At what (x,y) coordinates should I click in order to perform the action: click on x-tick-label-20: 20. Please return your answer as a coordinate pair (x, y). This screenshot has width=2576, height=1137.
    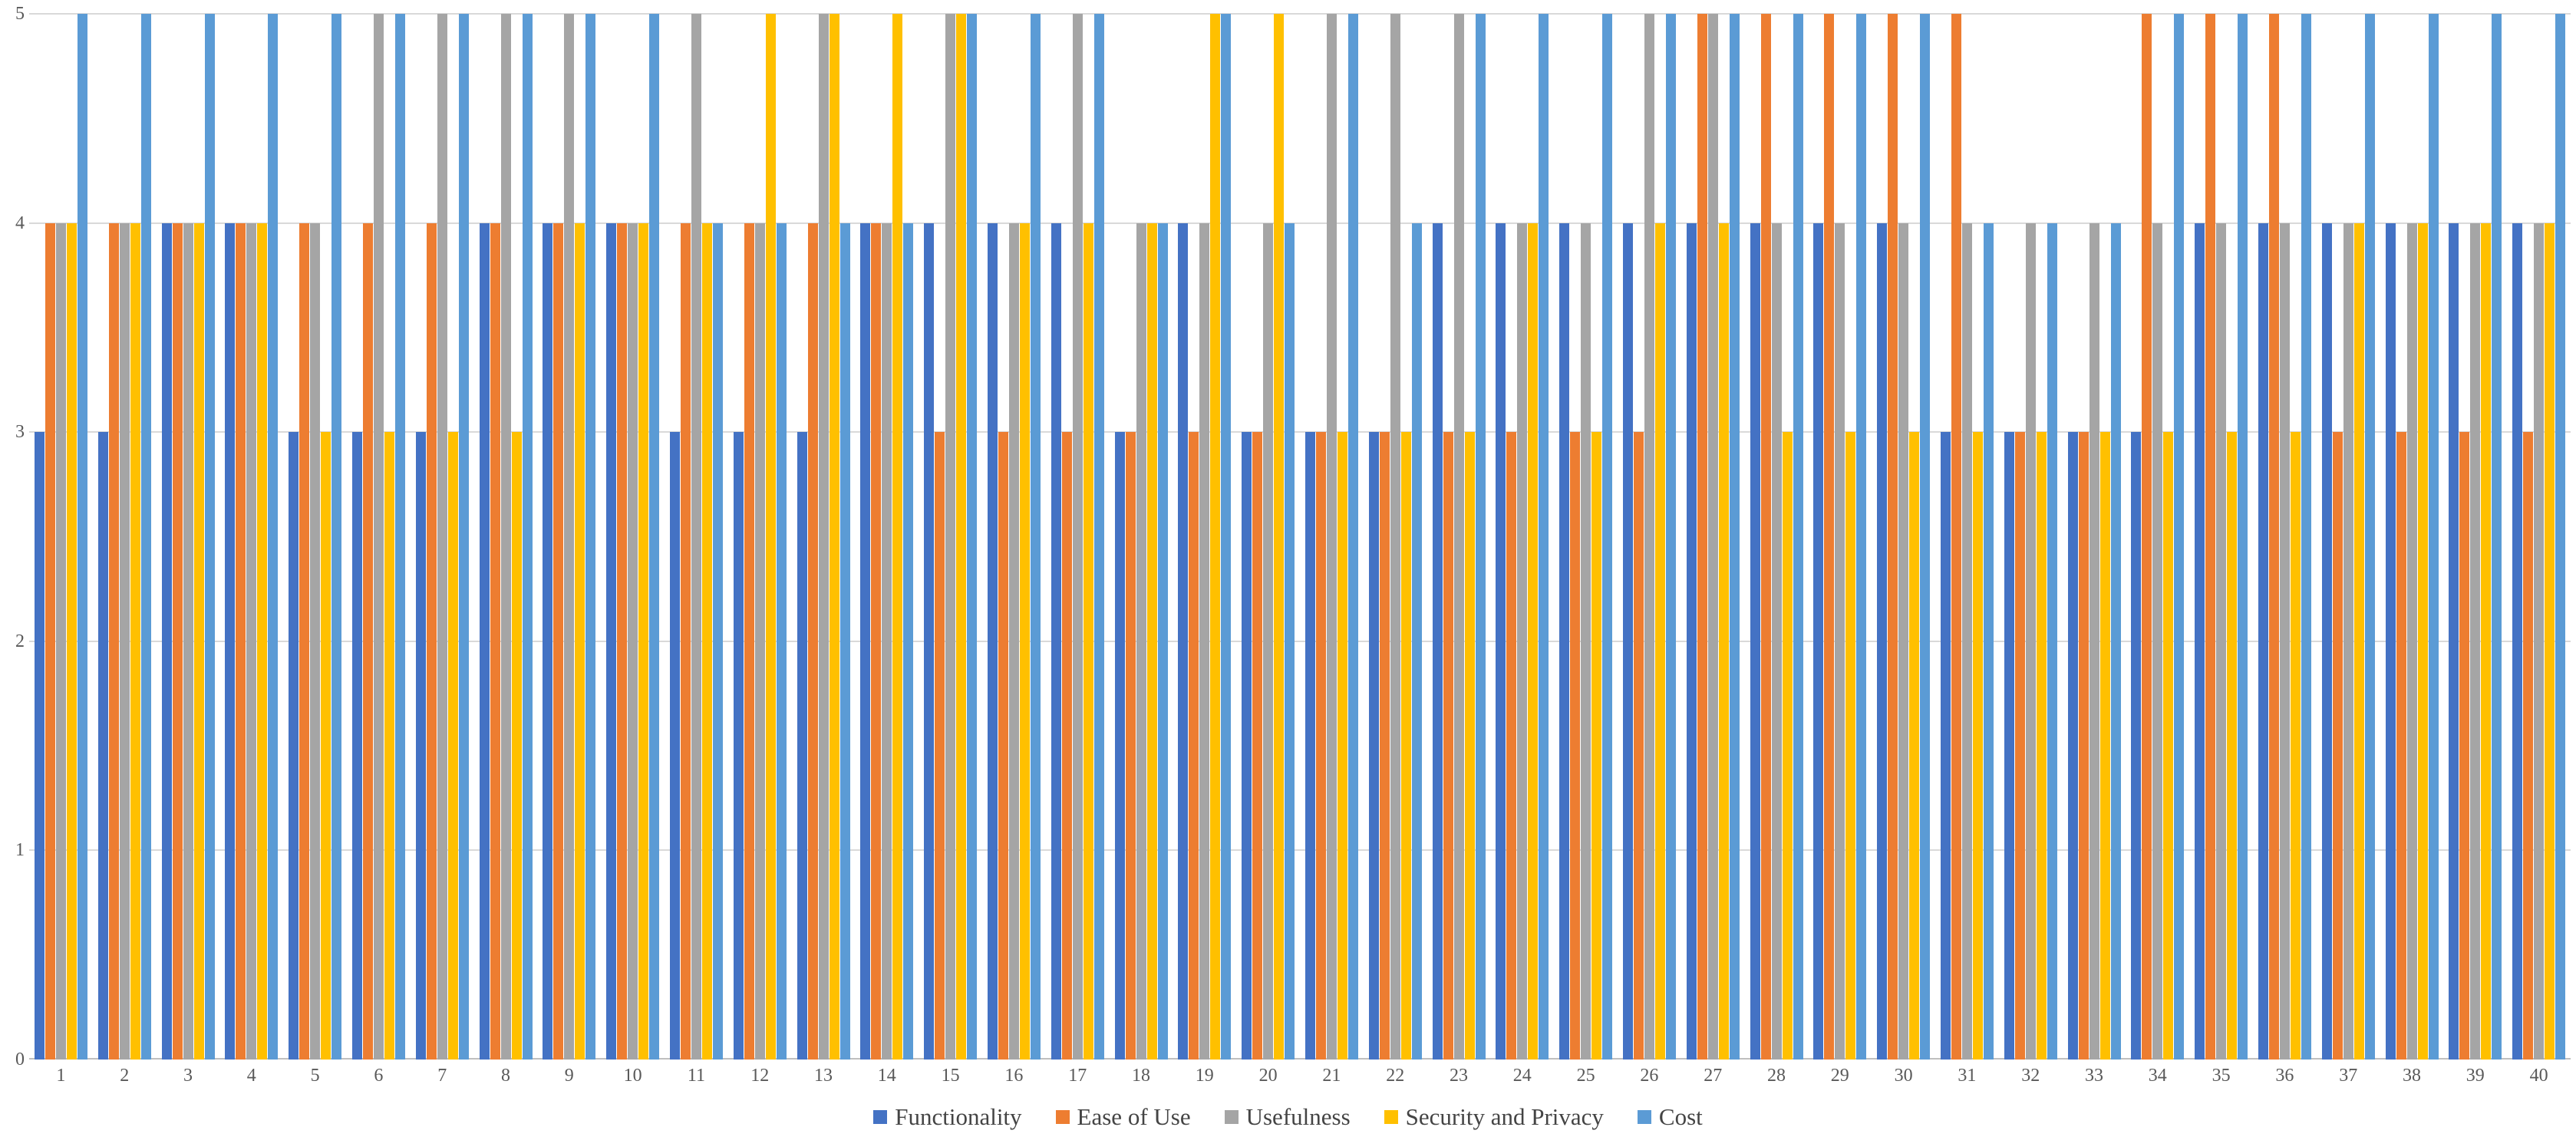
    Looking at the image, I should click on (1268, 1076).